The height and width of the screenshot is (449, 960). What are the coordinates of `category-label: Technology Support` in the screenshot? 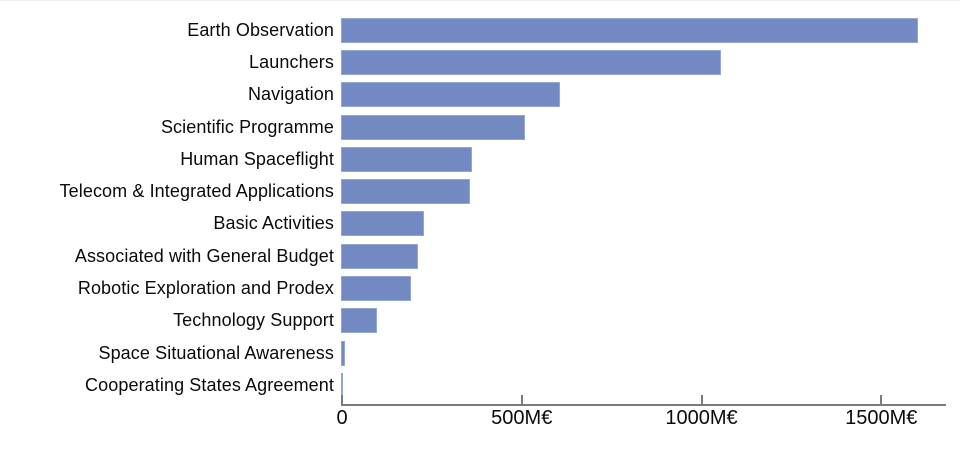 It's located at (253, 320).